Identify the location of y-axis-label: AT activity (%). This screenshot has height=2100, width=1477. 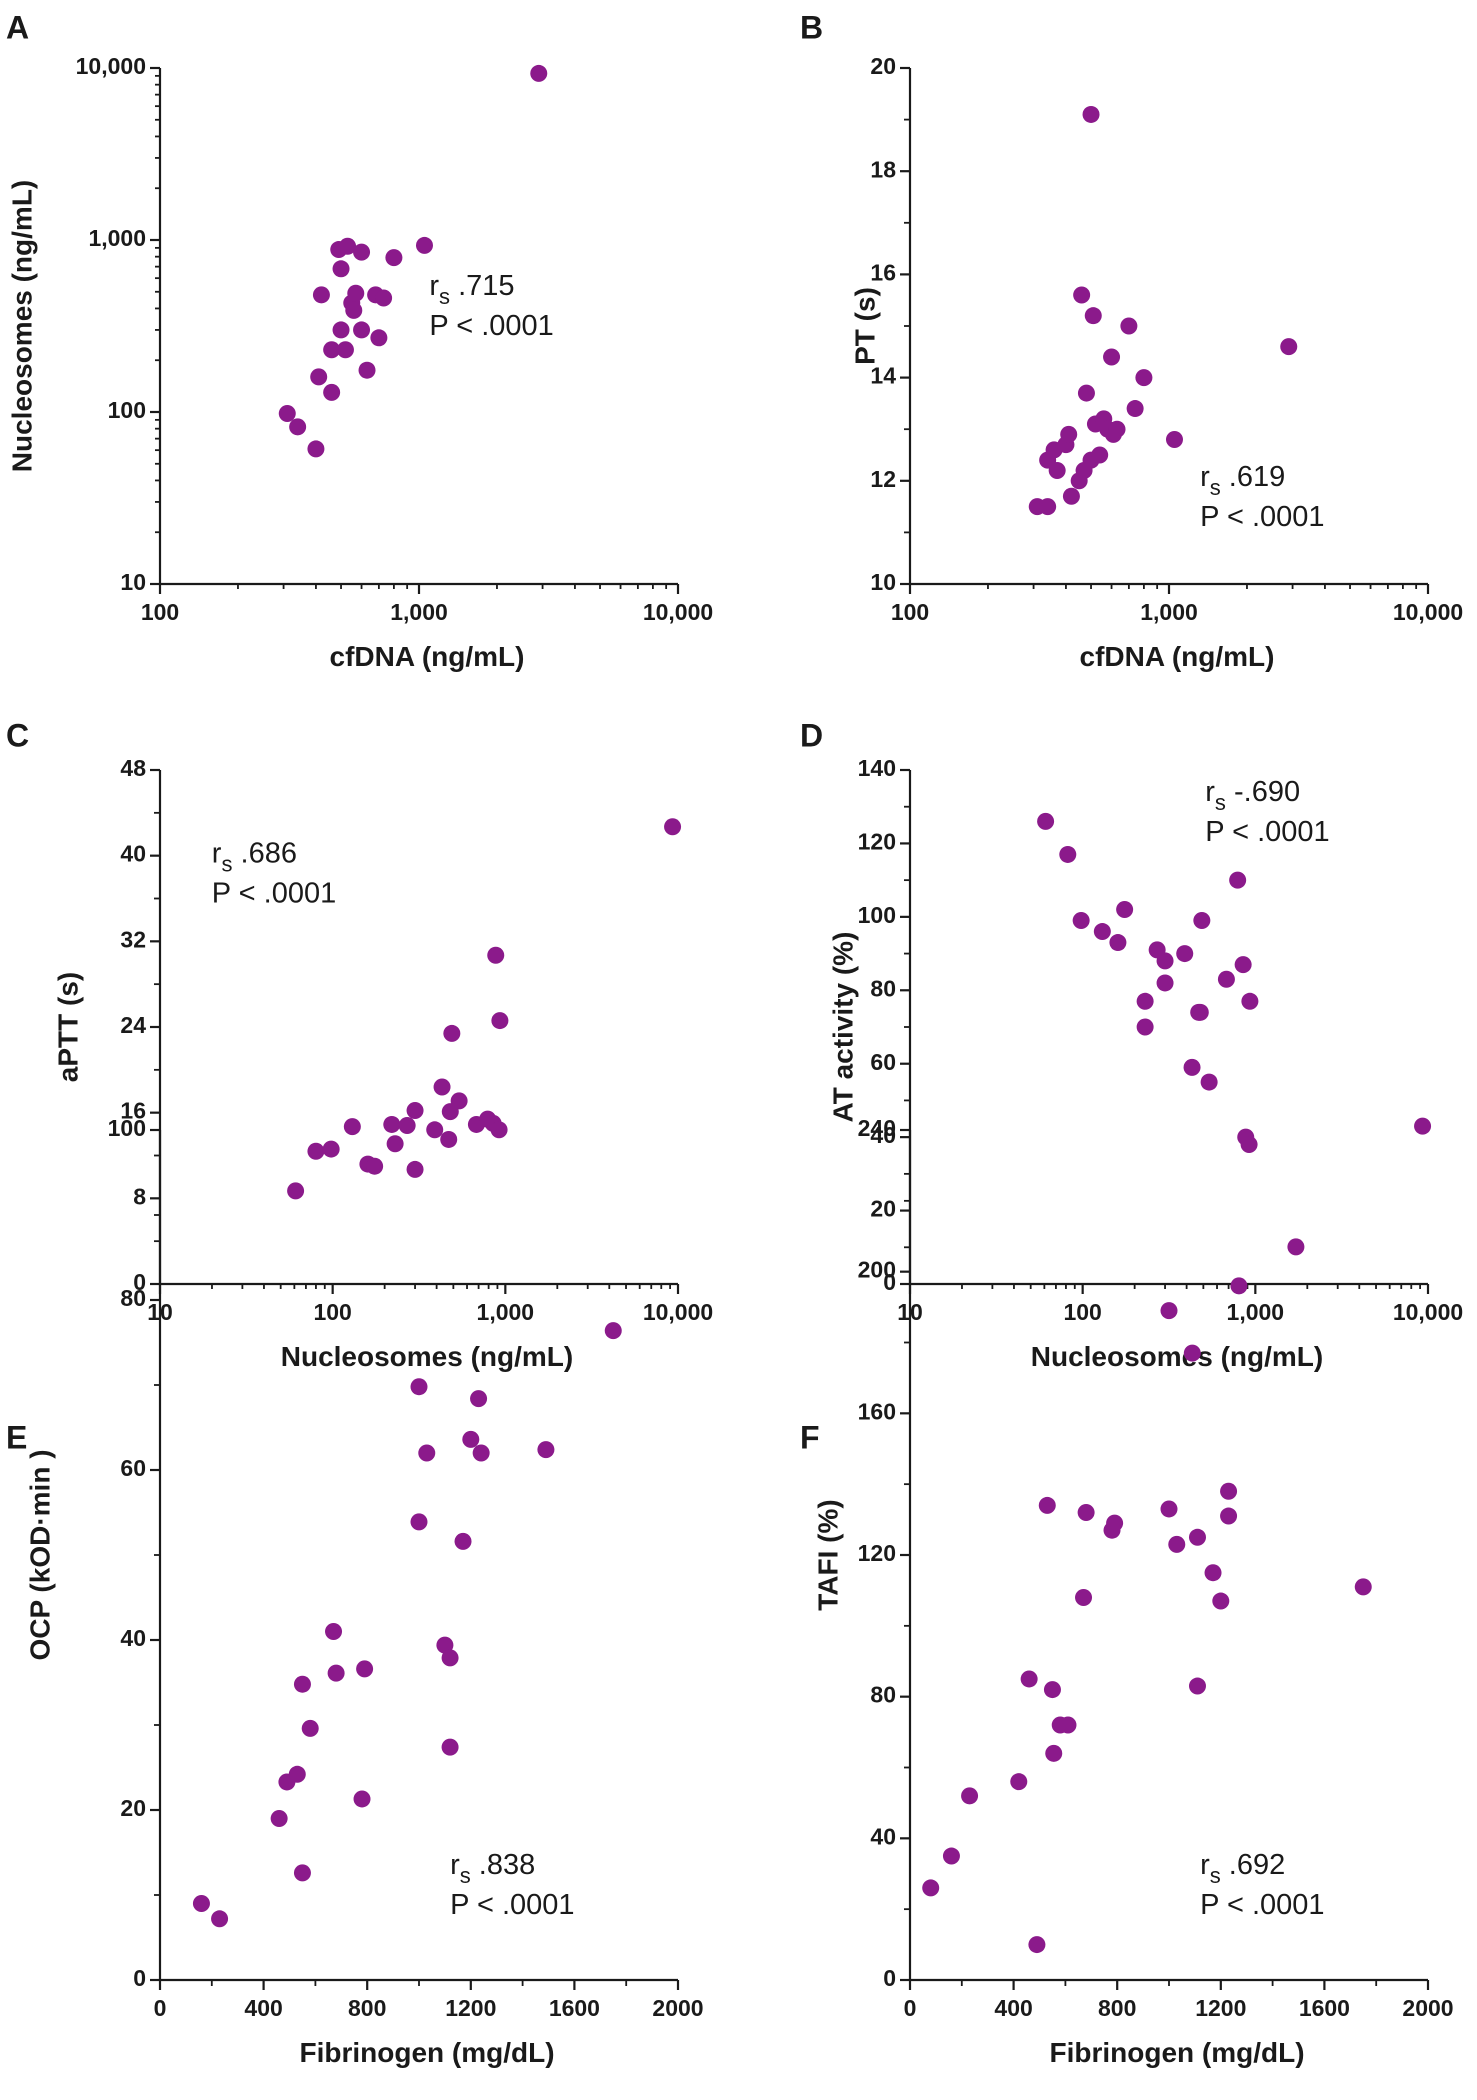
(842, 1027).